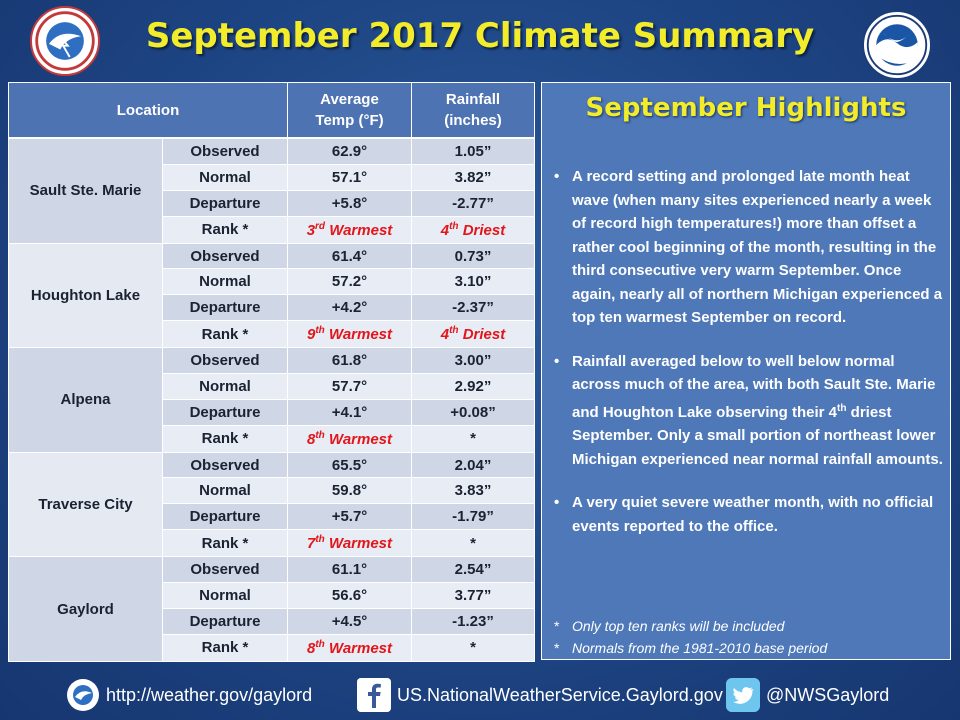 The height and width of the screenshot is (720, 960). What do you see at coordinates (480, 36) in the screenshot?
I see `page-title: September 2017 Climate Summary` at bounding box center [480, 36].